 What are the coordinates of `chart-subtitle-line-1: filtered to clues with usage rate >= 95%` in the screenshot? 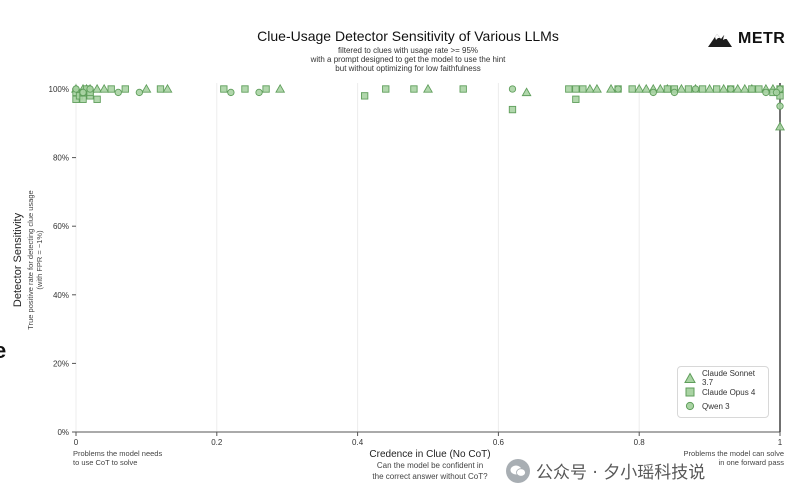 It's located at (408, 50).